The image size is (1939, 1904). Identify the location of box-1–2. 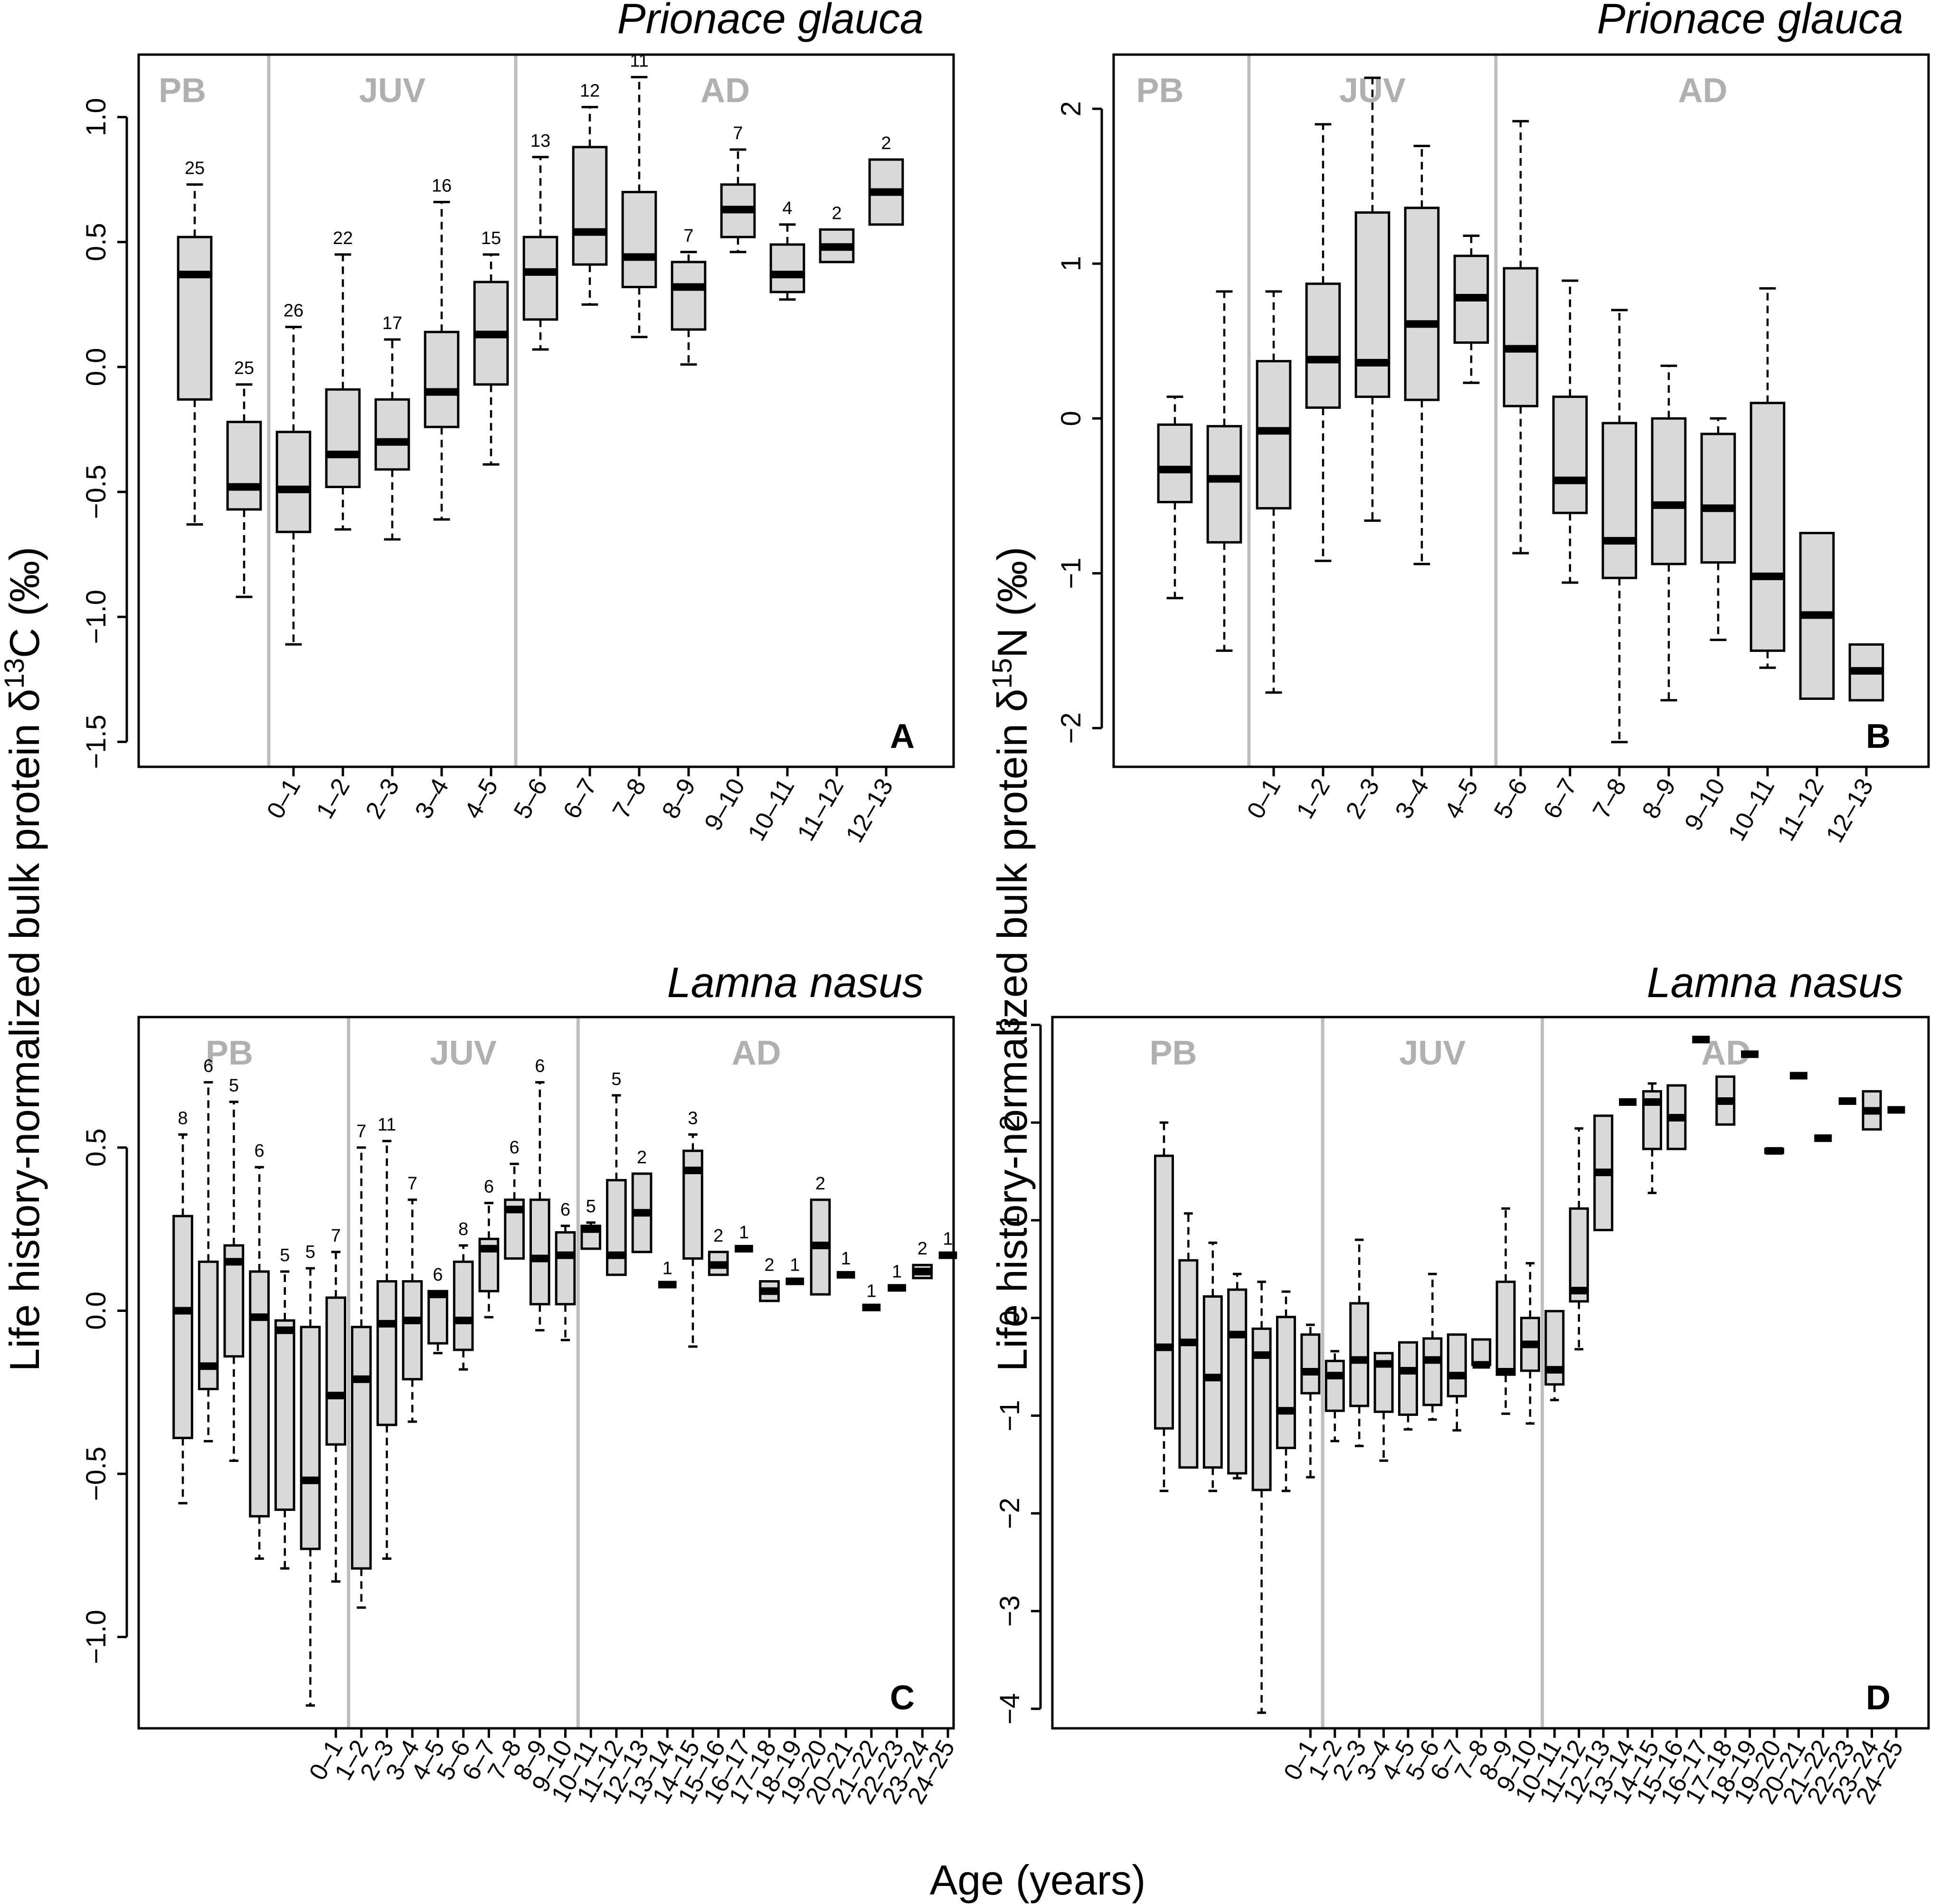
(1334, 1396).